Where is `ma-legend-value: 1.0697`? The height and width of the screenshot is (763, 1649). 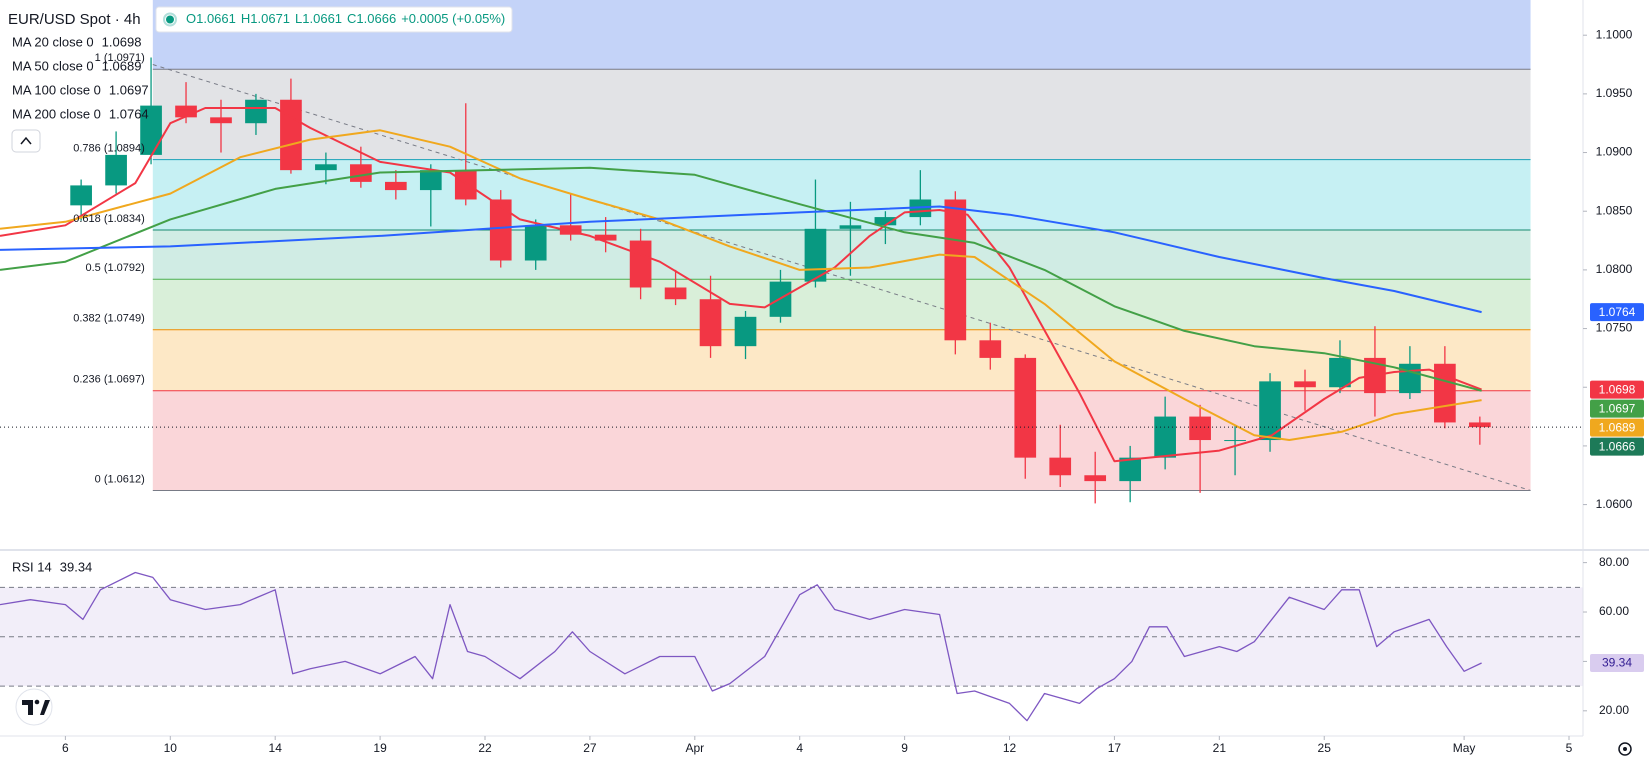
ma-legend-value: 1.0697 is located at coordinates (129, 89).